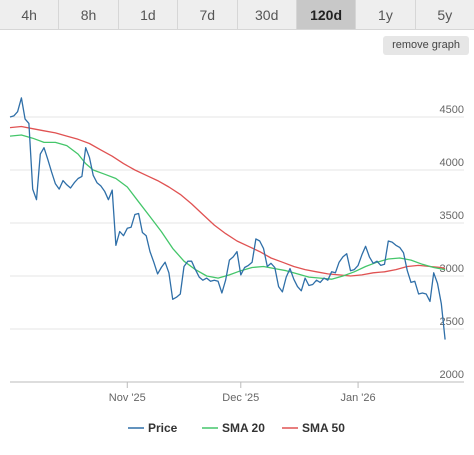 The image size is (474, 455). Describe the element at coordinates (452, 322) in the screenshot. I see `y-tick-label: 2500` at that location.